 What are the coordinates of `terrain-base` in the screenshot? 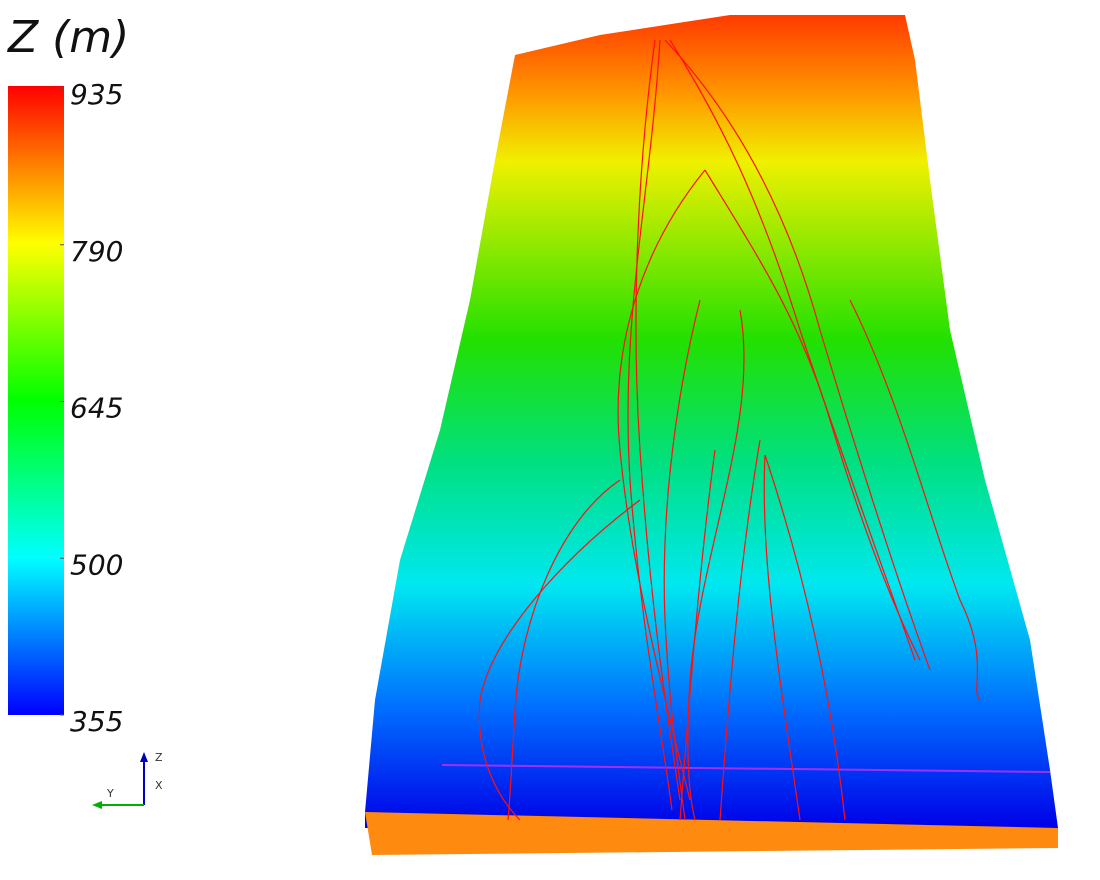 It's located at (711, 833).